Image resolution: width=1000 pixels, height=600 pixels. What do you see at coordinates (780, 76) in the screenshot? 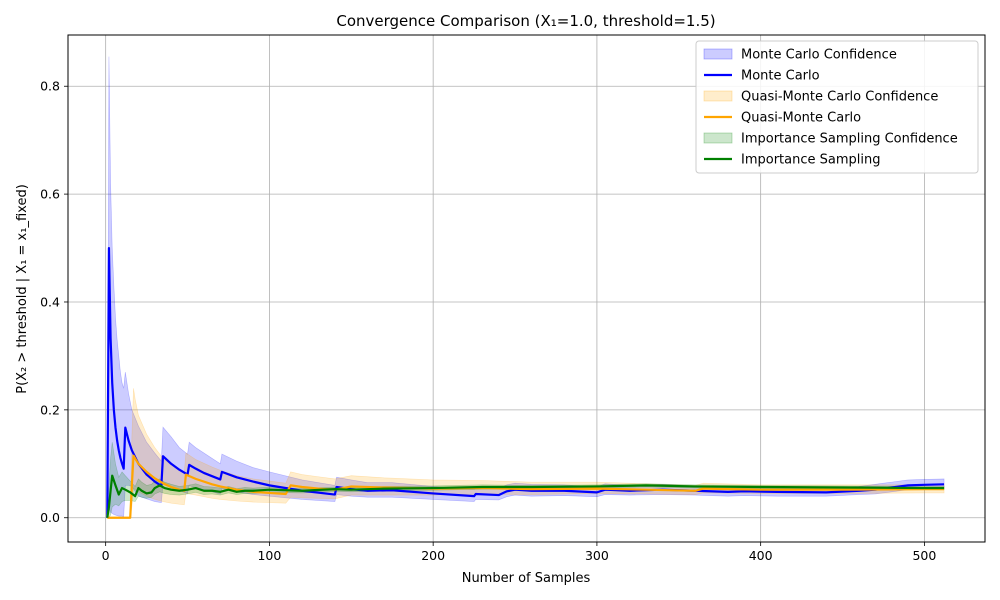
I see `legend-entry-label: Monte Carlo` at bounding box center [780, 76].